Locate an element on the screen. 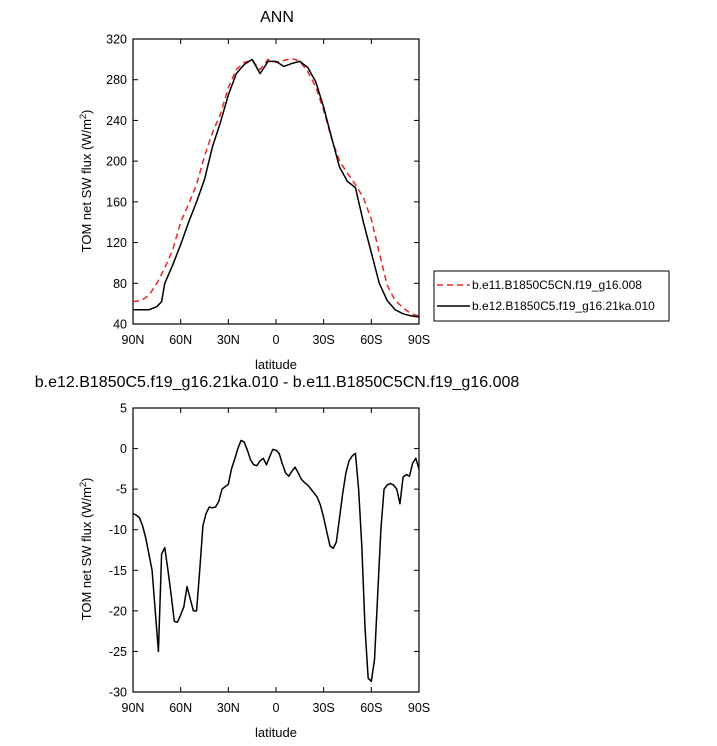 The height and width of the screenshot is (746, 717). series-line-red-dashed is located at coordinates (276, 187).